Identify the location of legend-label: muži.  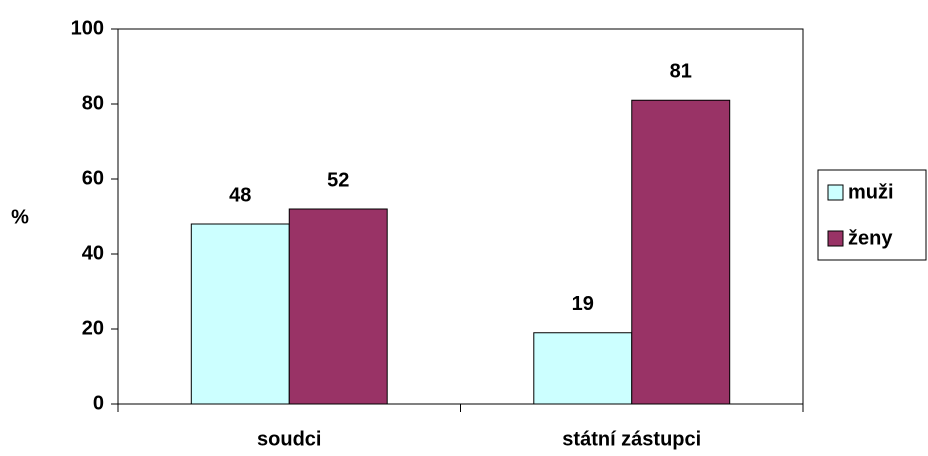
(871, 192).